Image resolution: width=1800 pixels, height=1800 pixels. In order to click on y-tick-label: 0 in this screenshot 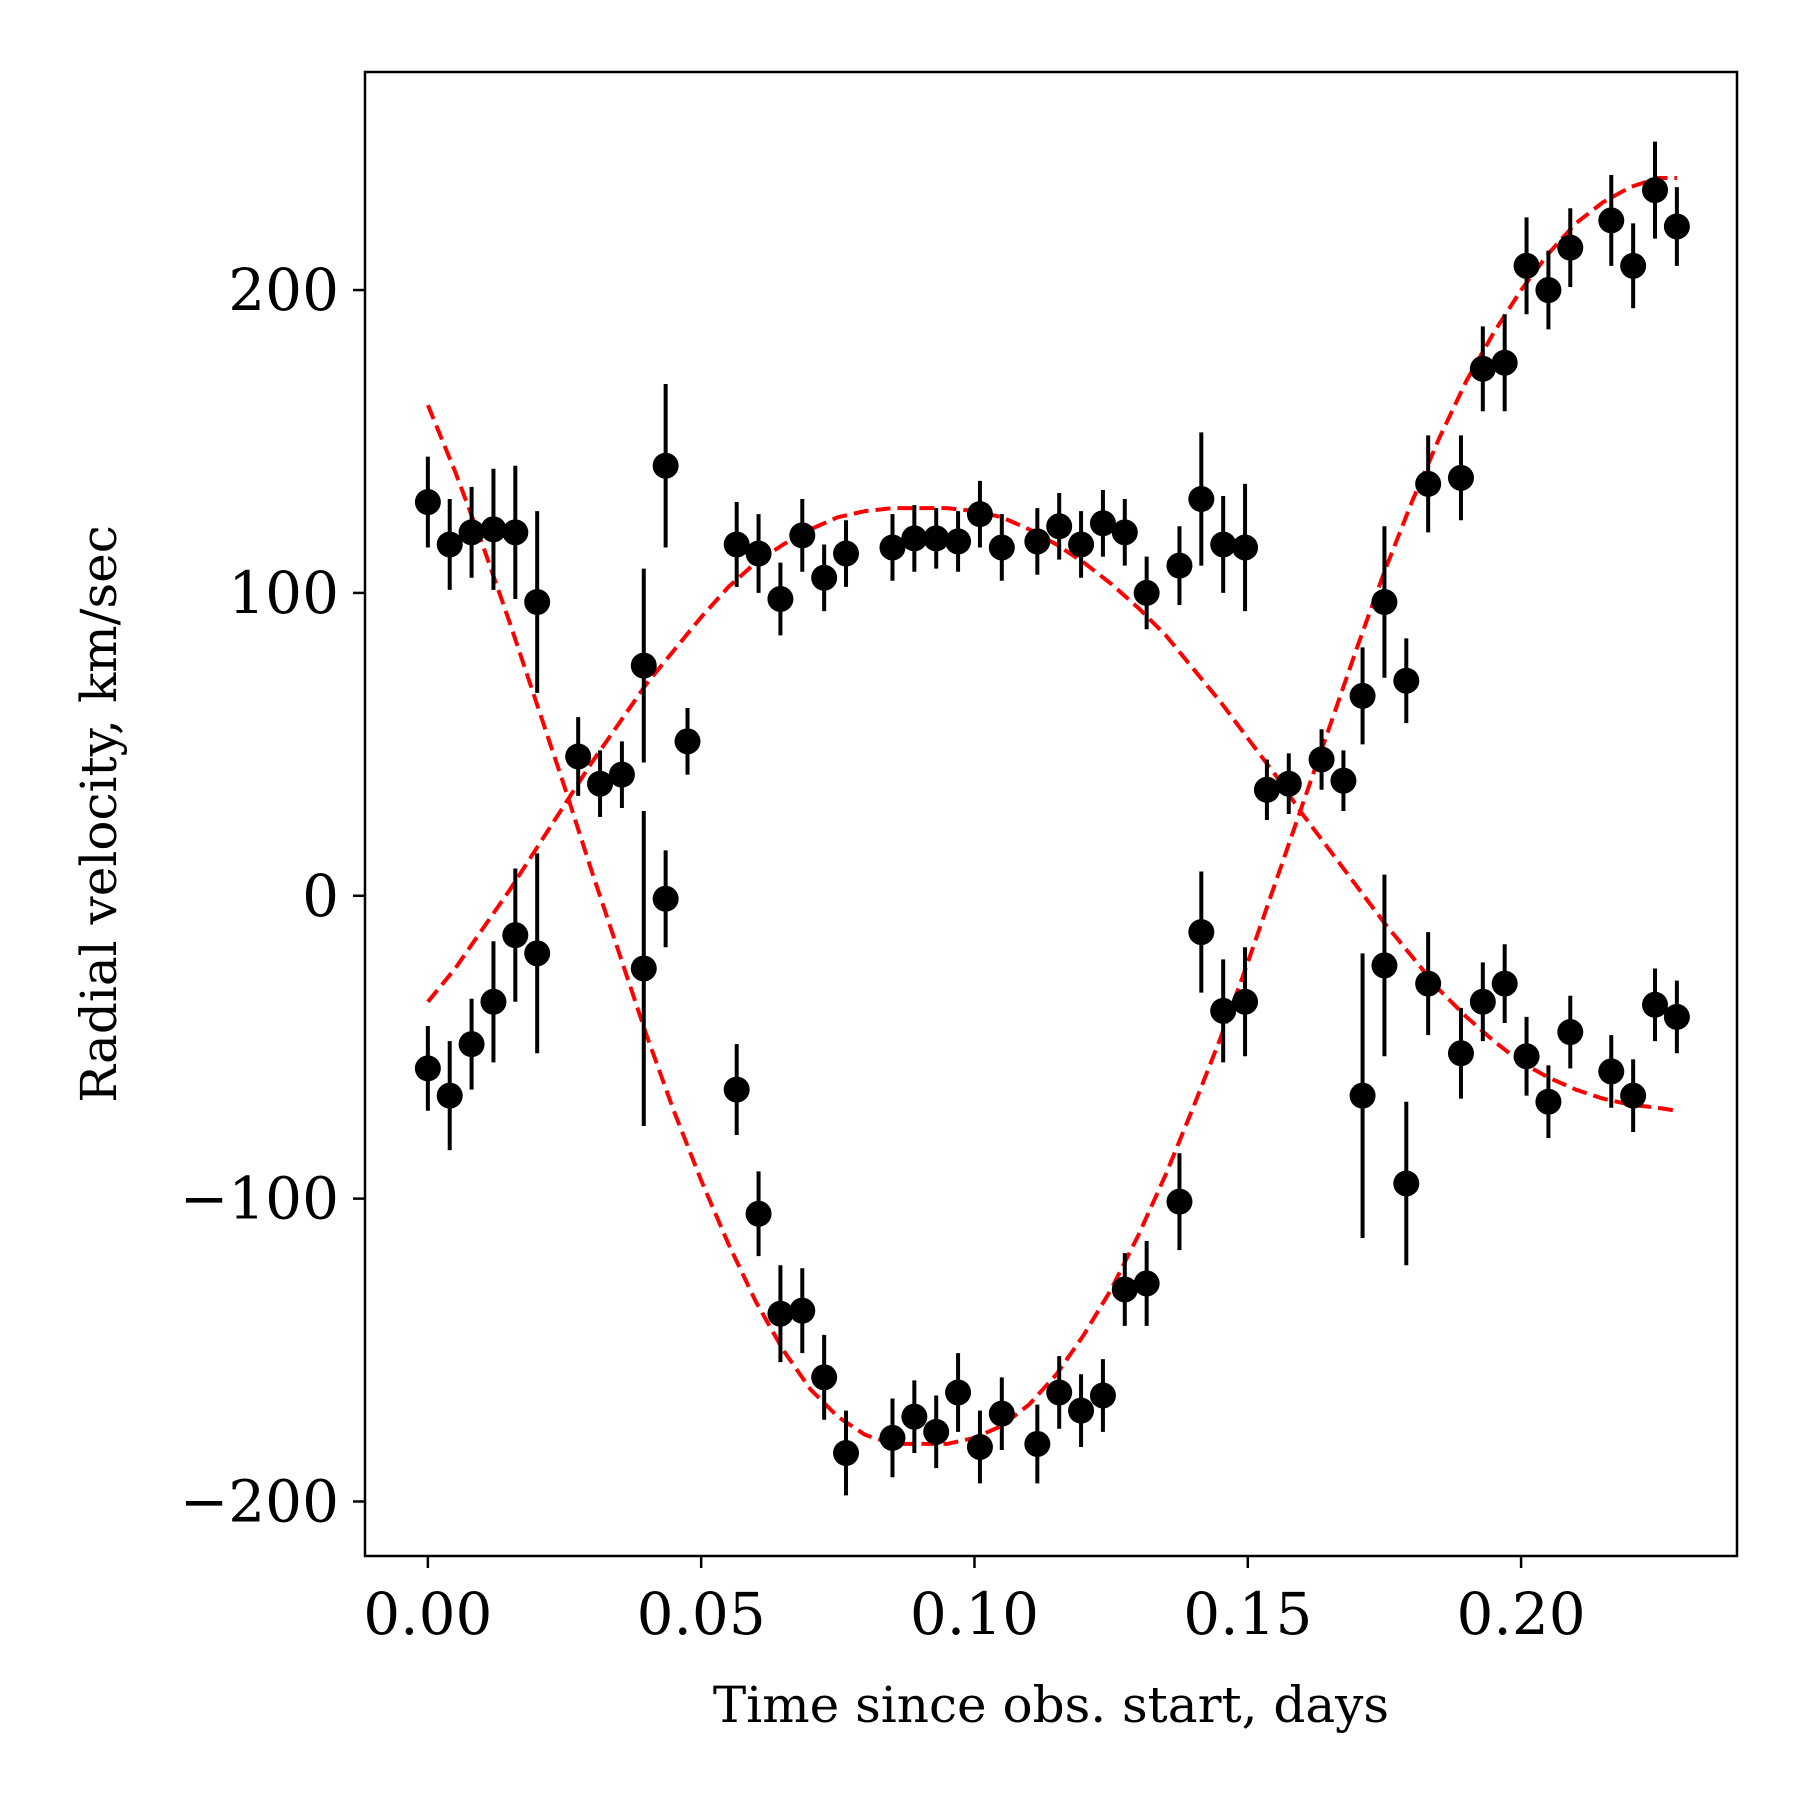, I will do `click(320, 896)`.